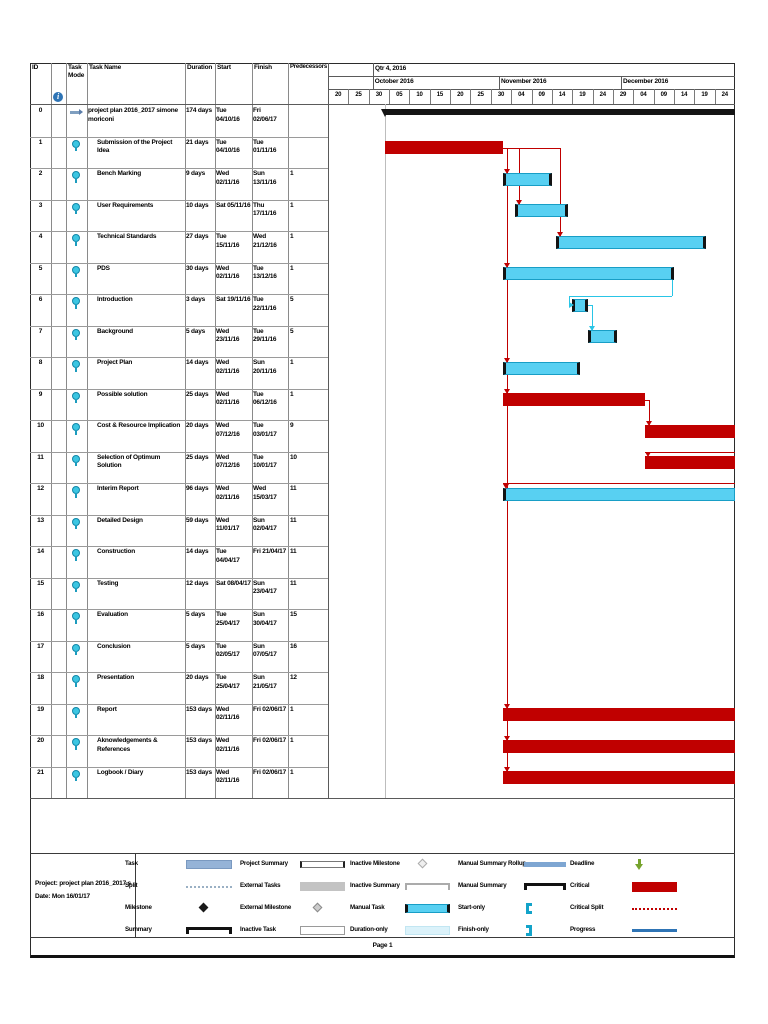  What do you see at coordinates (120, 772) in the screenshot?
I see `cell-task-name: Logbook / Diary` at bounding box center [120, 772].